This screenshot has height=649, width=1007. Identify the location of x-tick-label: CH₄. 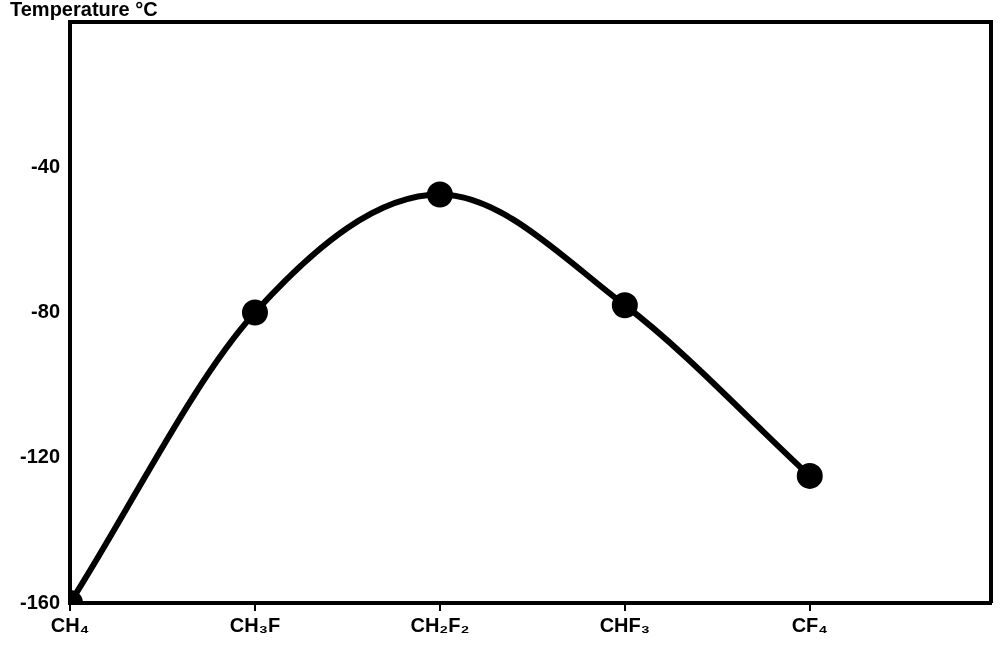
(70, 624).